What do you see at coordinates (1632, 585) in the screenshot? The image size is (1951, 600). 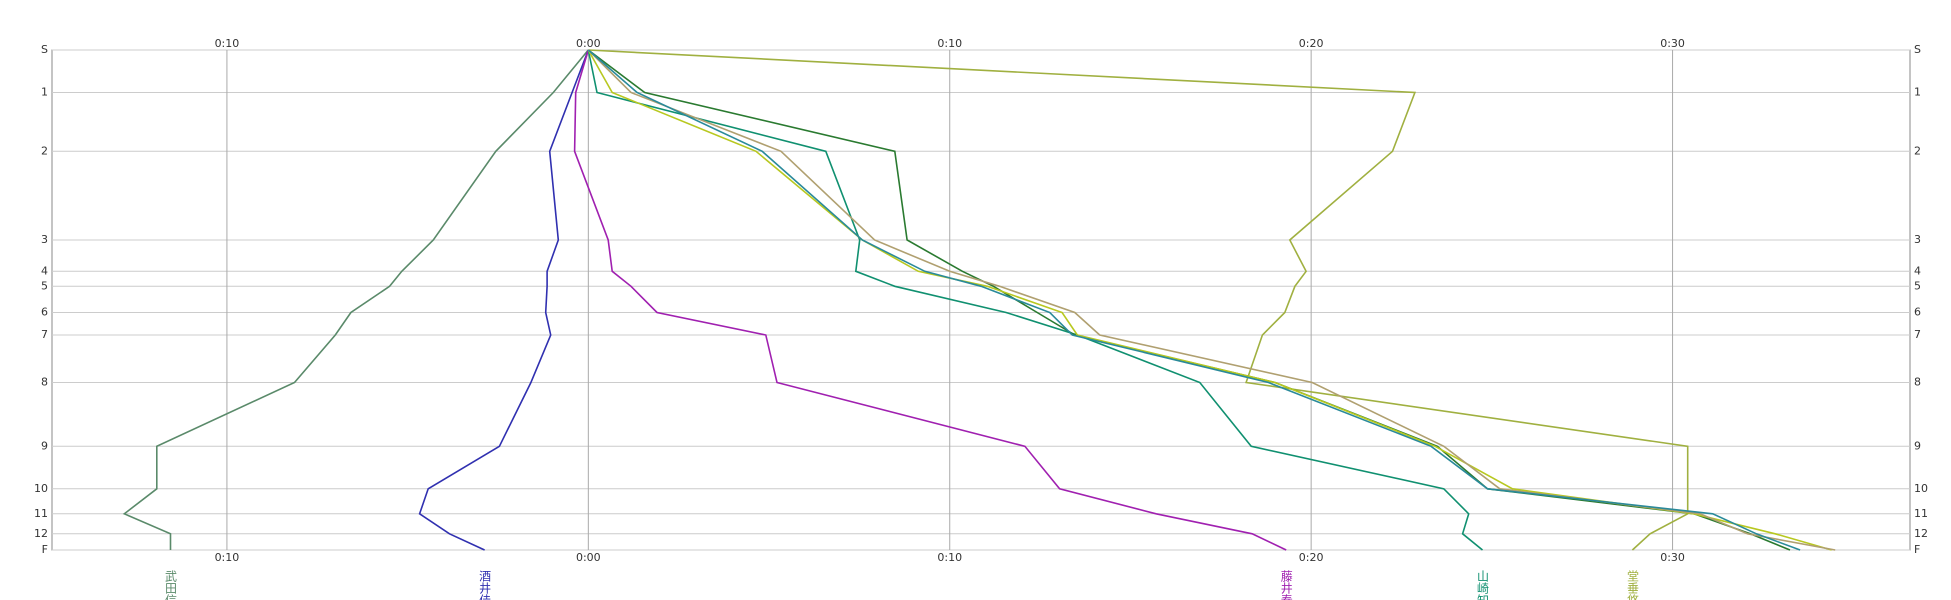 I see `runner-label: 堂垂悠` at bounding box center [1632, 585].